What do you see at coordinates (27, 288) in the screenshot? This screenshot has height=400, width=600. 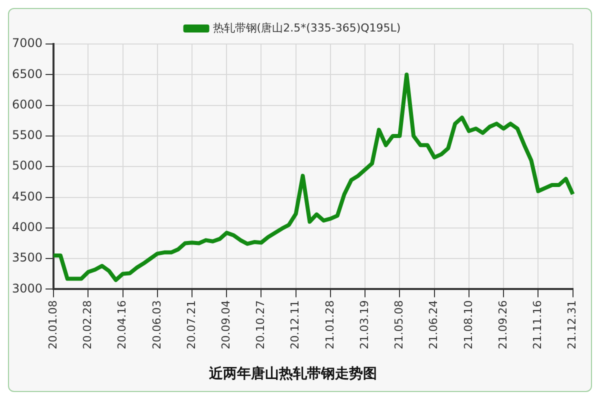 I see `y-tick-label: 3000` at bounding box center [27, 288].